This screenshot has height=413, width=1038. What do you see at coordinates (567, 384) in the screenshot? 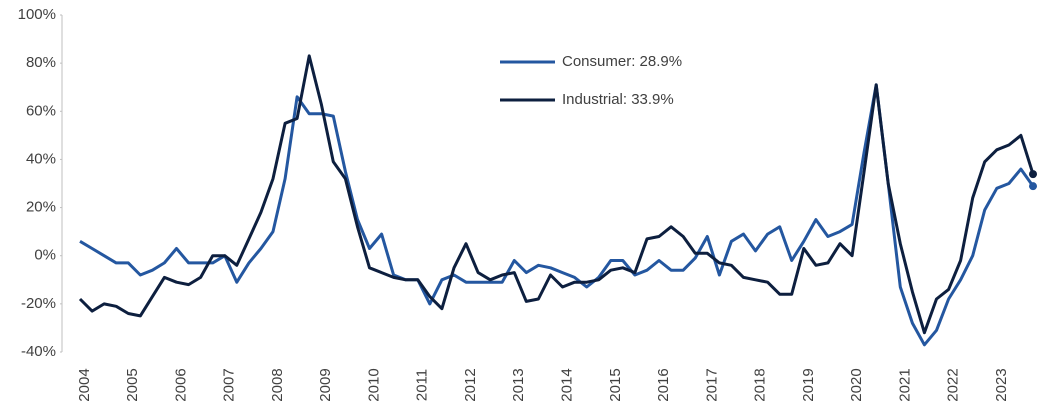
I see `x-tick-label: 2014` at bounding box center [567, 384].